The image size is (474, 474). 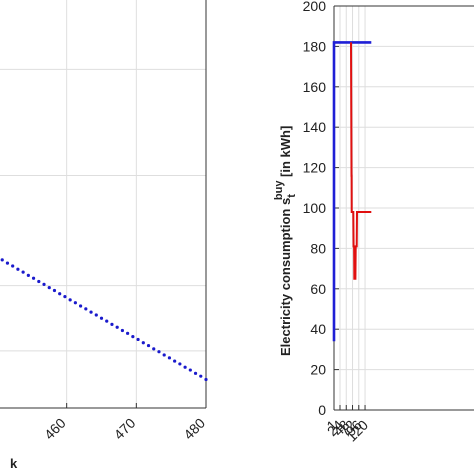 I want to click on left-x-axis-label-fragment: k, so click(x=14, y=463).